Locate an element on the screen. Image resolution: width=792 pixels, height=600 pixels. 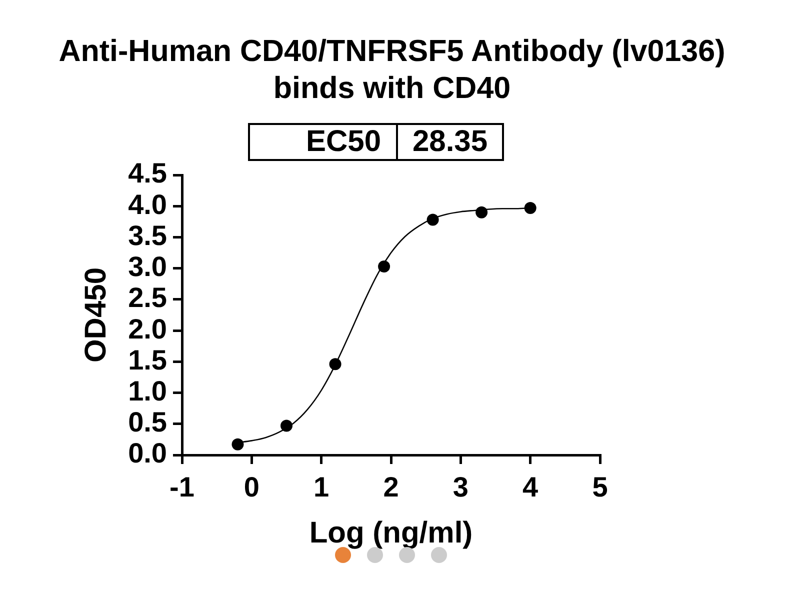
x-tick-label: 4 is located at coordinates (530, 487).